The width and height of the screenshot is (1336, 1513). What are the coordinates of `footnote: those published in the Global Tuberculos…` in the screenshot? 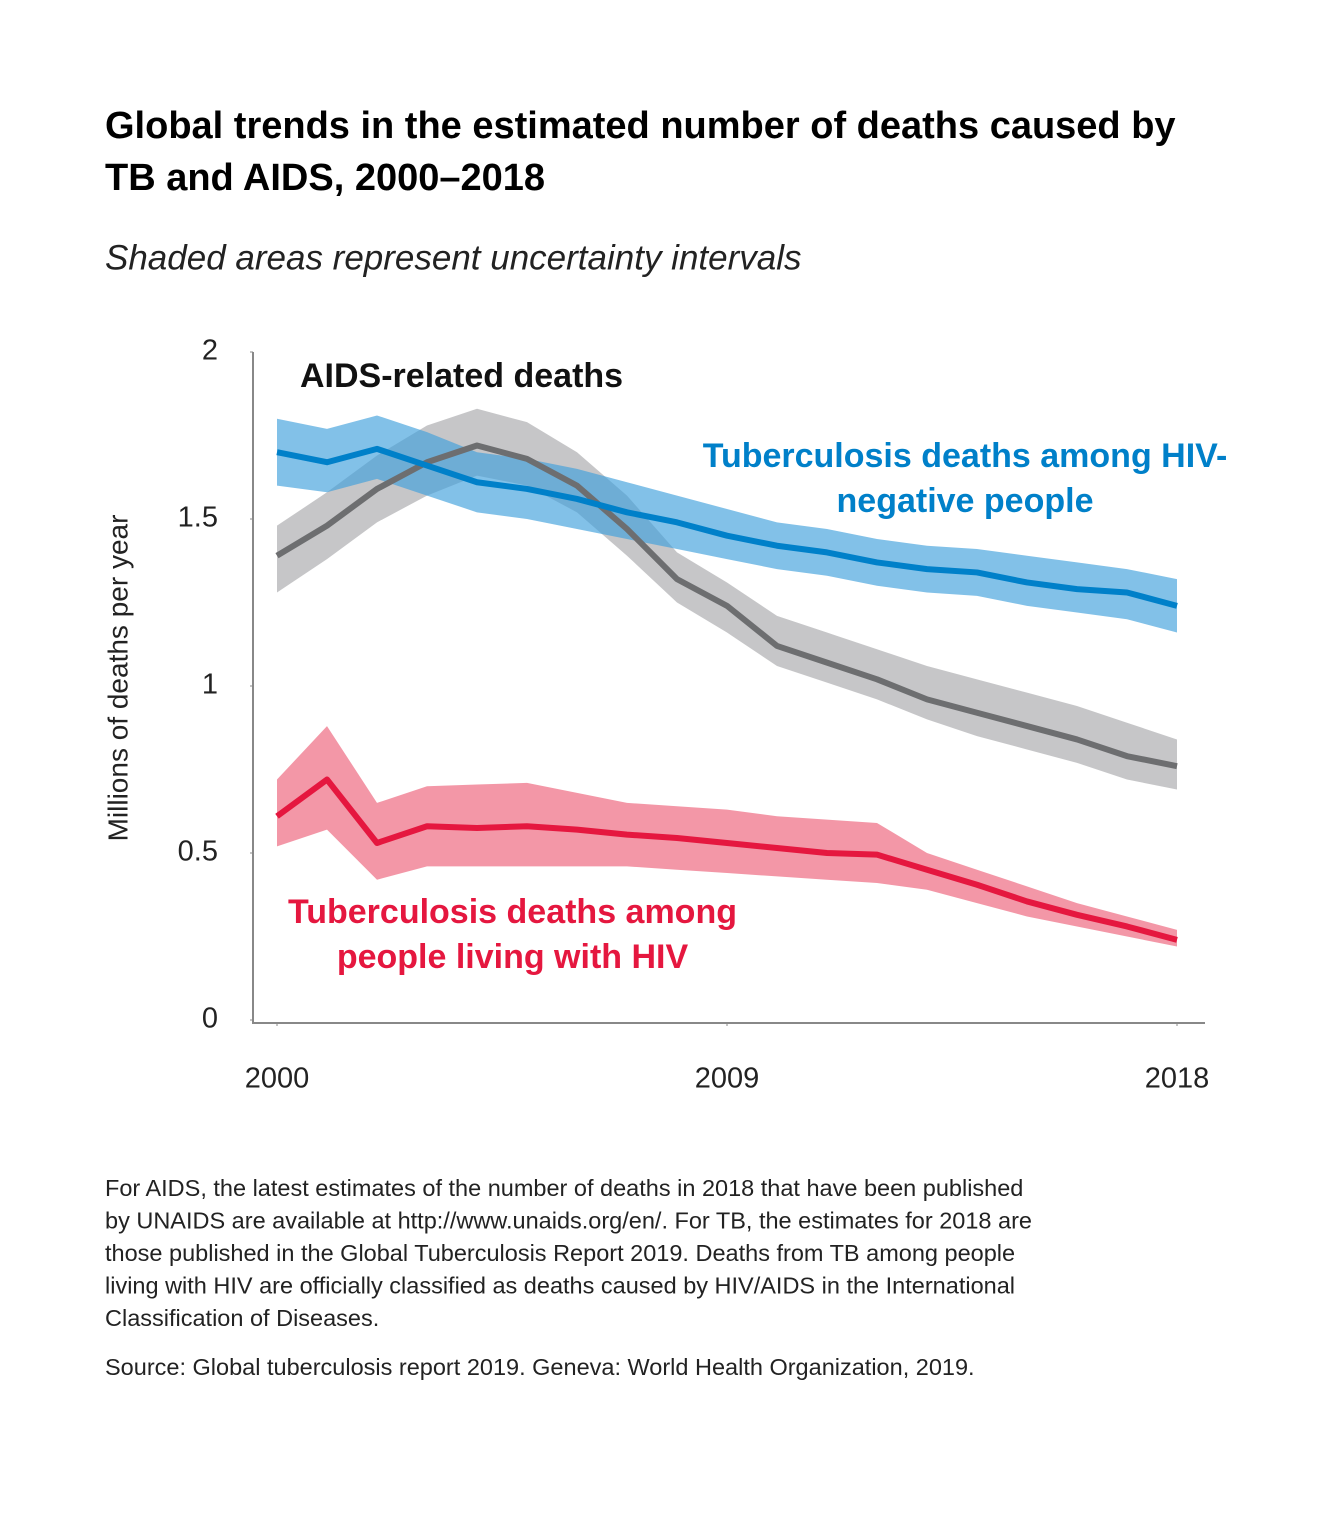 It's located at (560, 1253).